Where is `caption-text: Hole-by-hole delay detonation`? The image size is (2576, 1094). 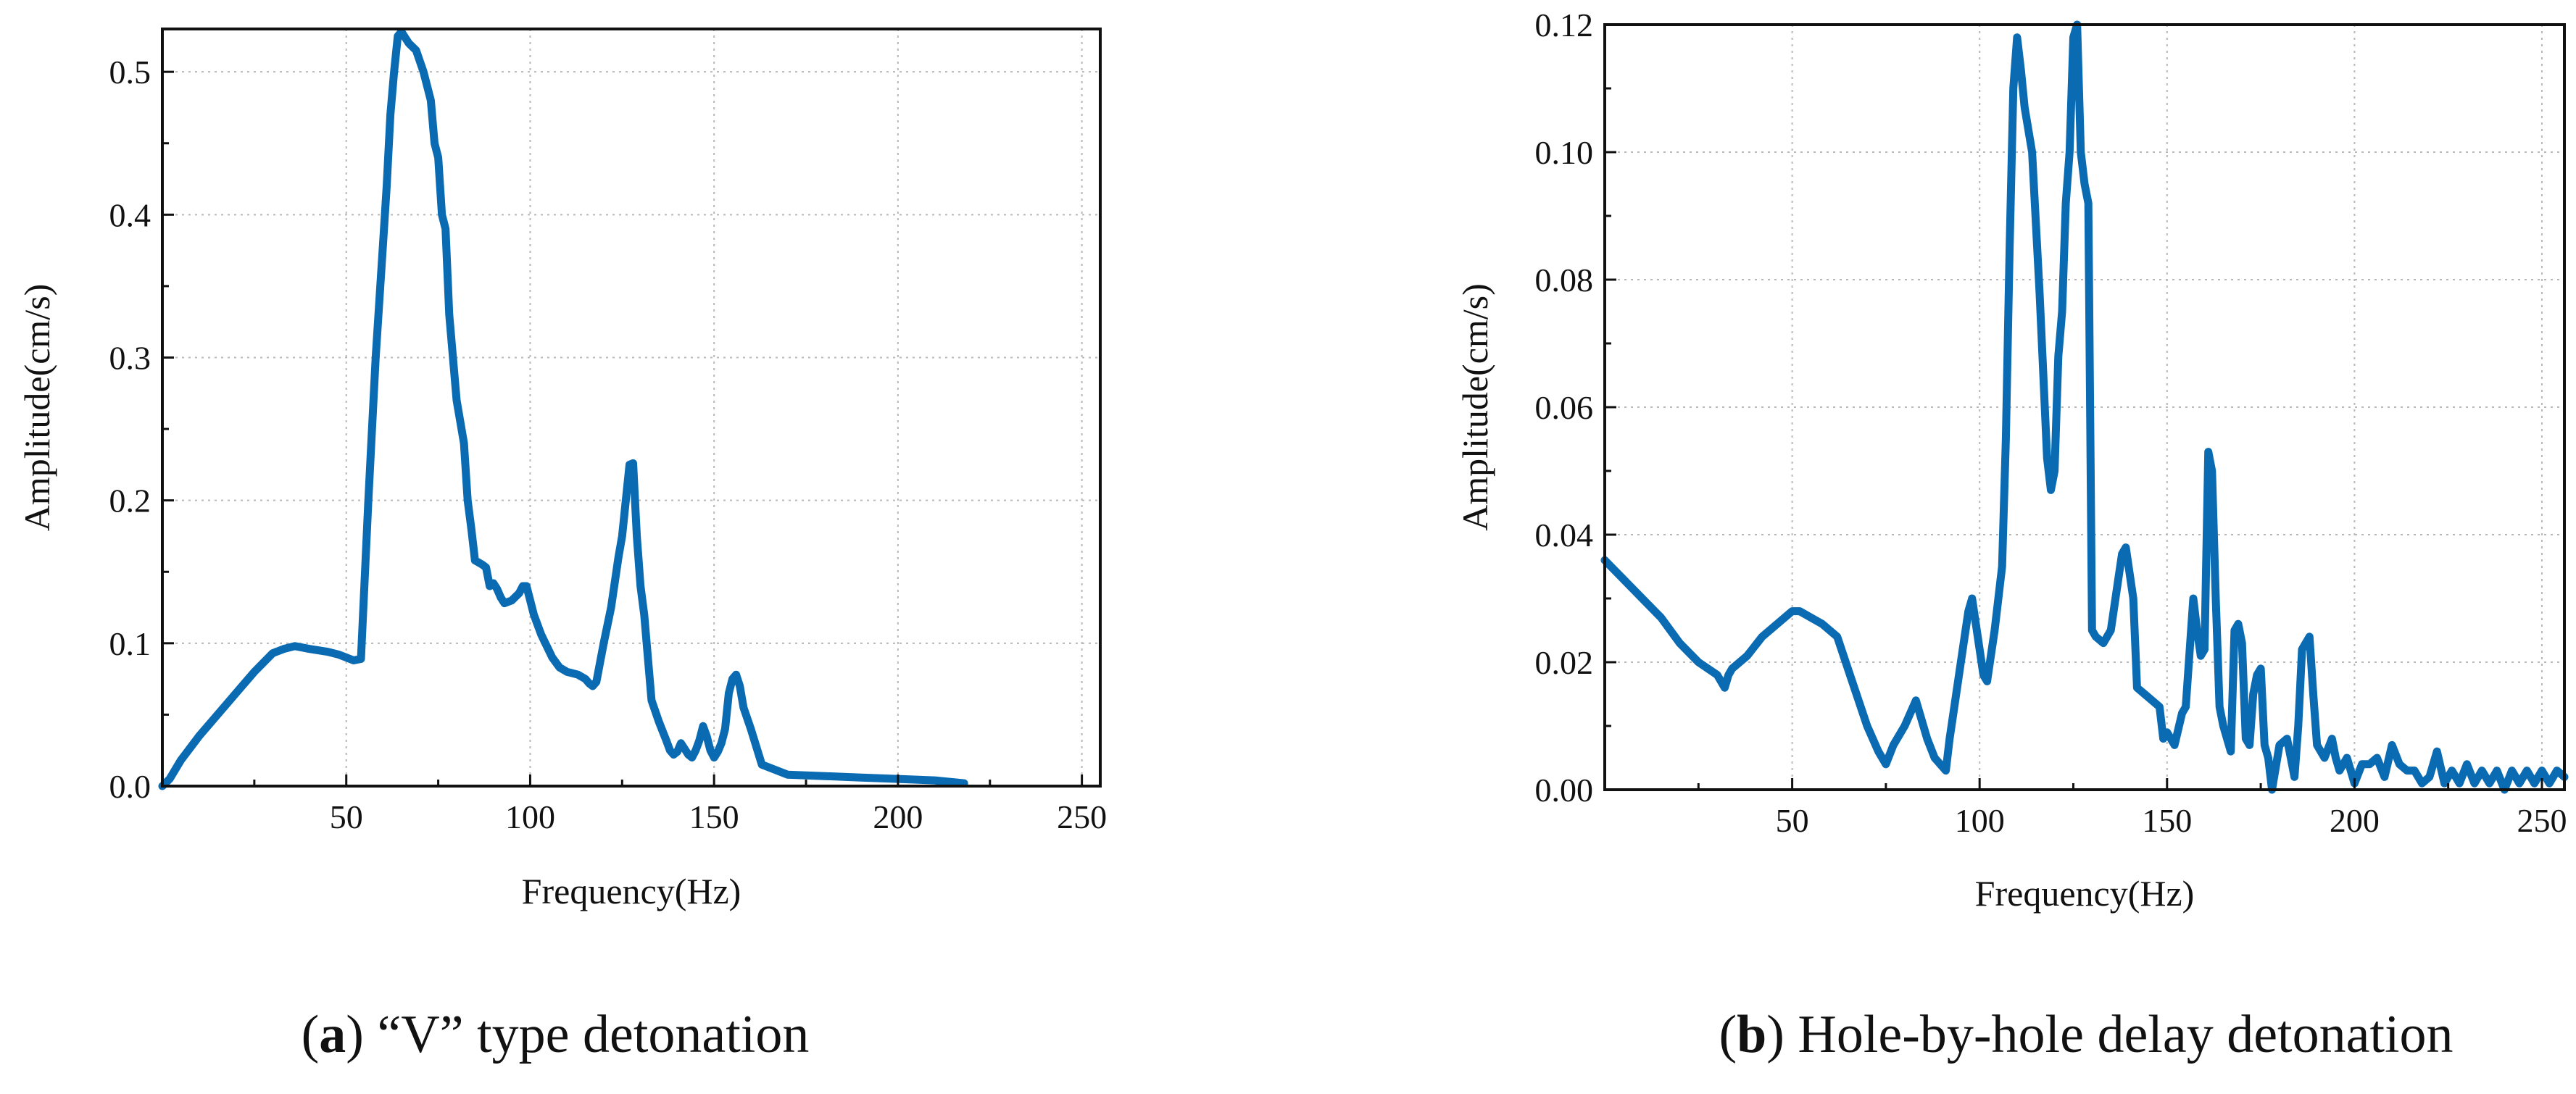
caption-text: Hole-by-hole delay detonation is located at coordinates (2119, 1034).